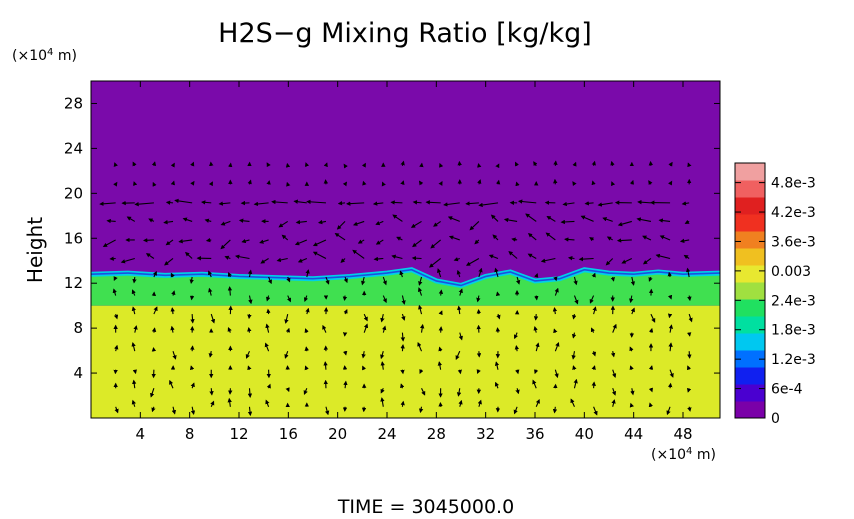  Describe the element at coordinates (73, 238) in the screenshot. I see `y-tick-label: 16` at that location.